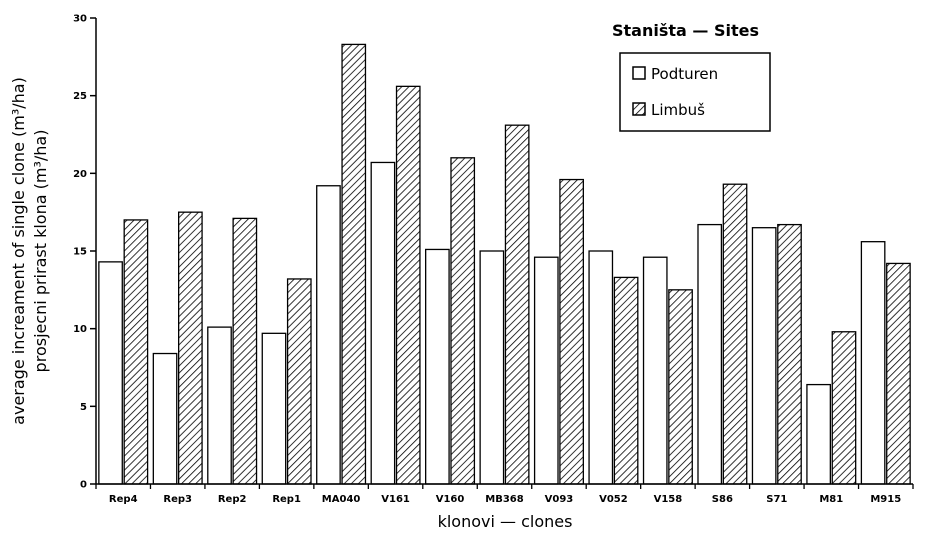 This screenshot has width=927, height=533. I want to click on y-axis-title-line: prosjecni prirast klona (m³/ha), so click(40, 251).